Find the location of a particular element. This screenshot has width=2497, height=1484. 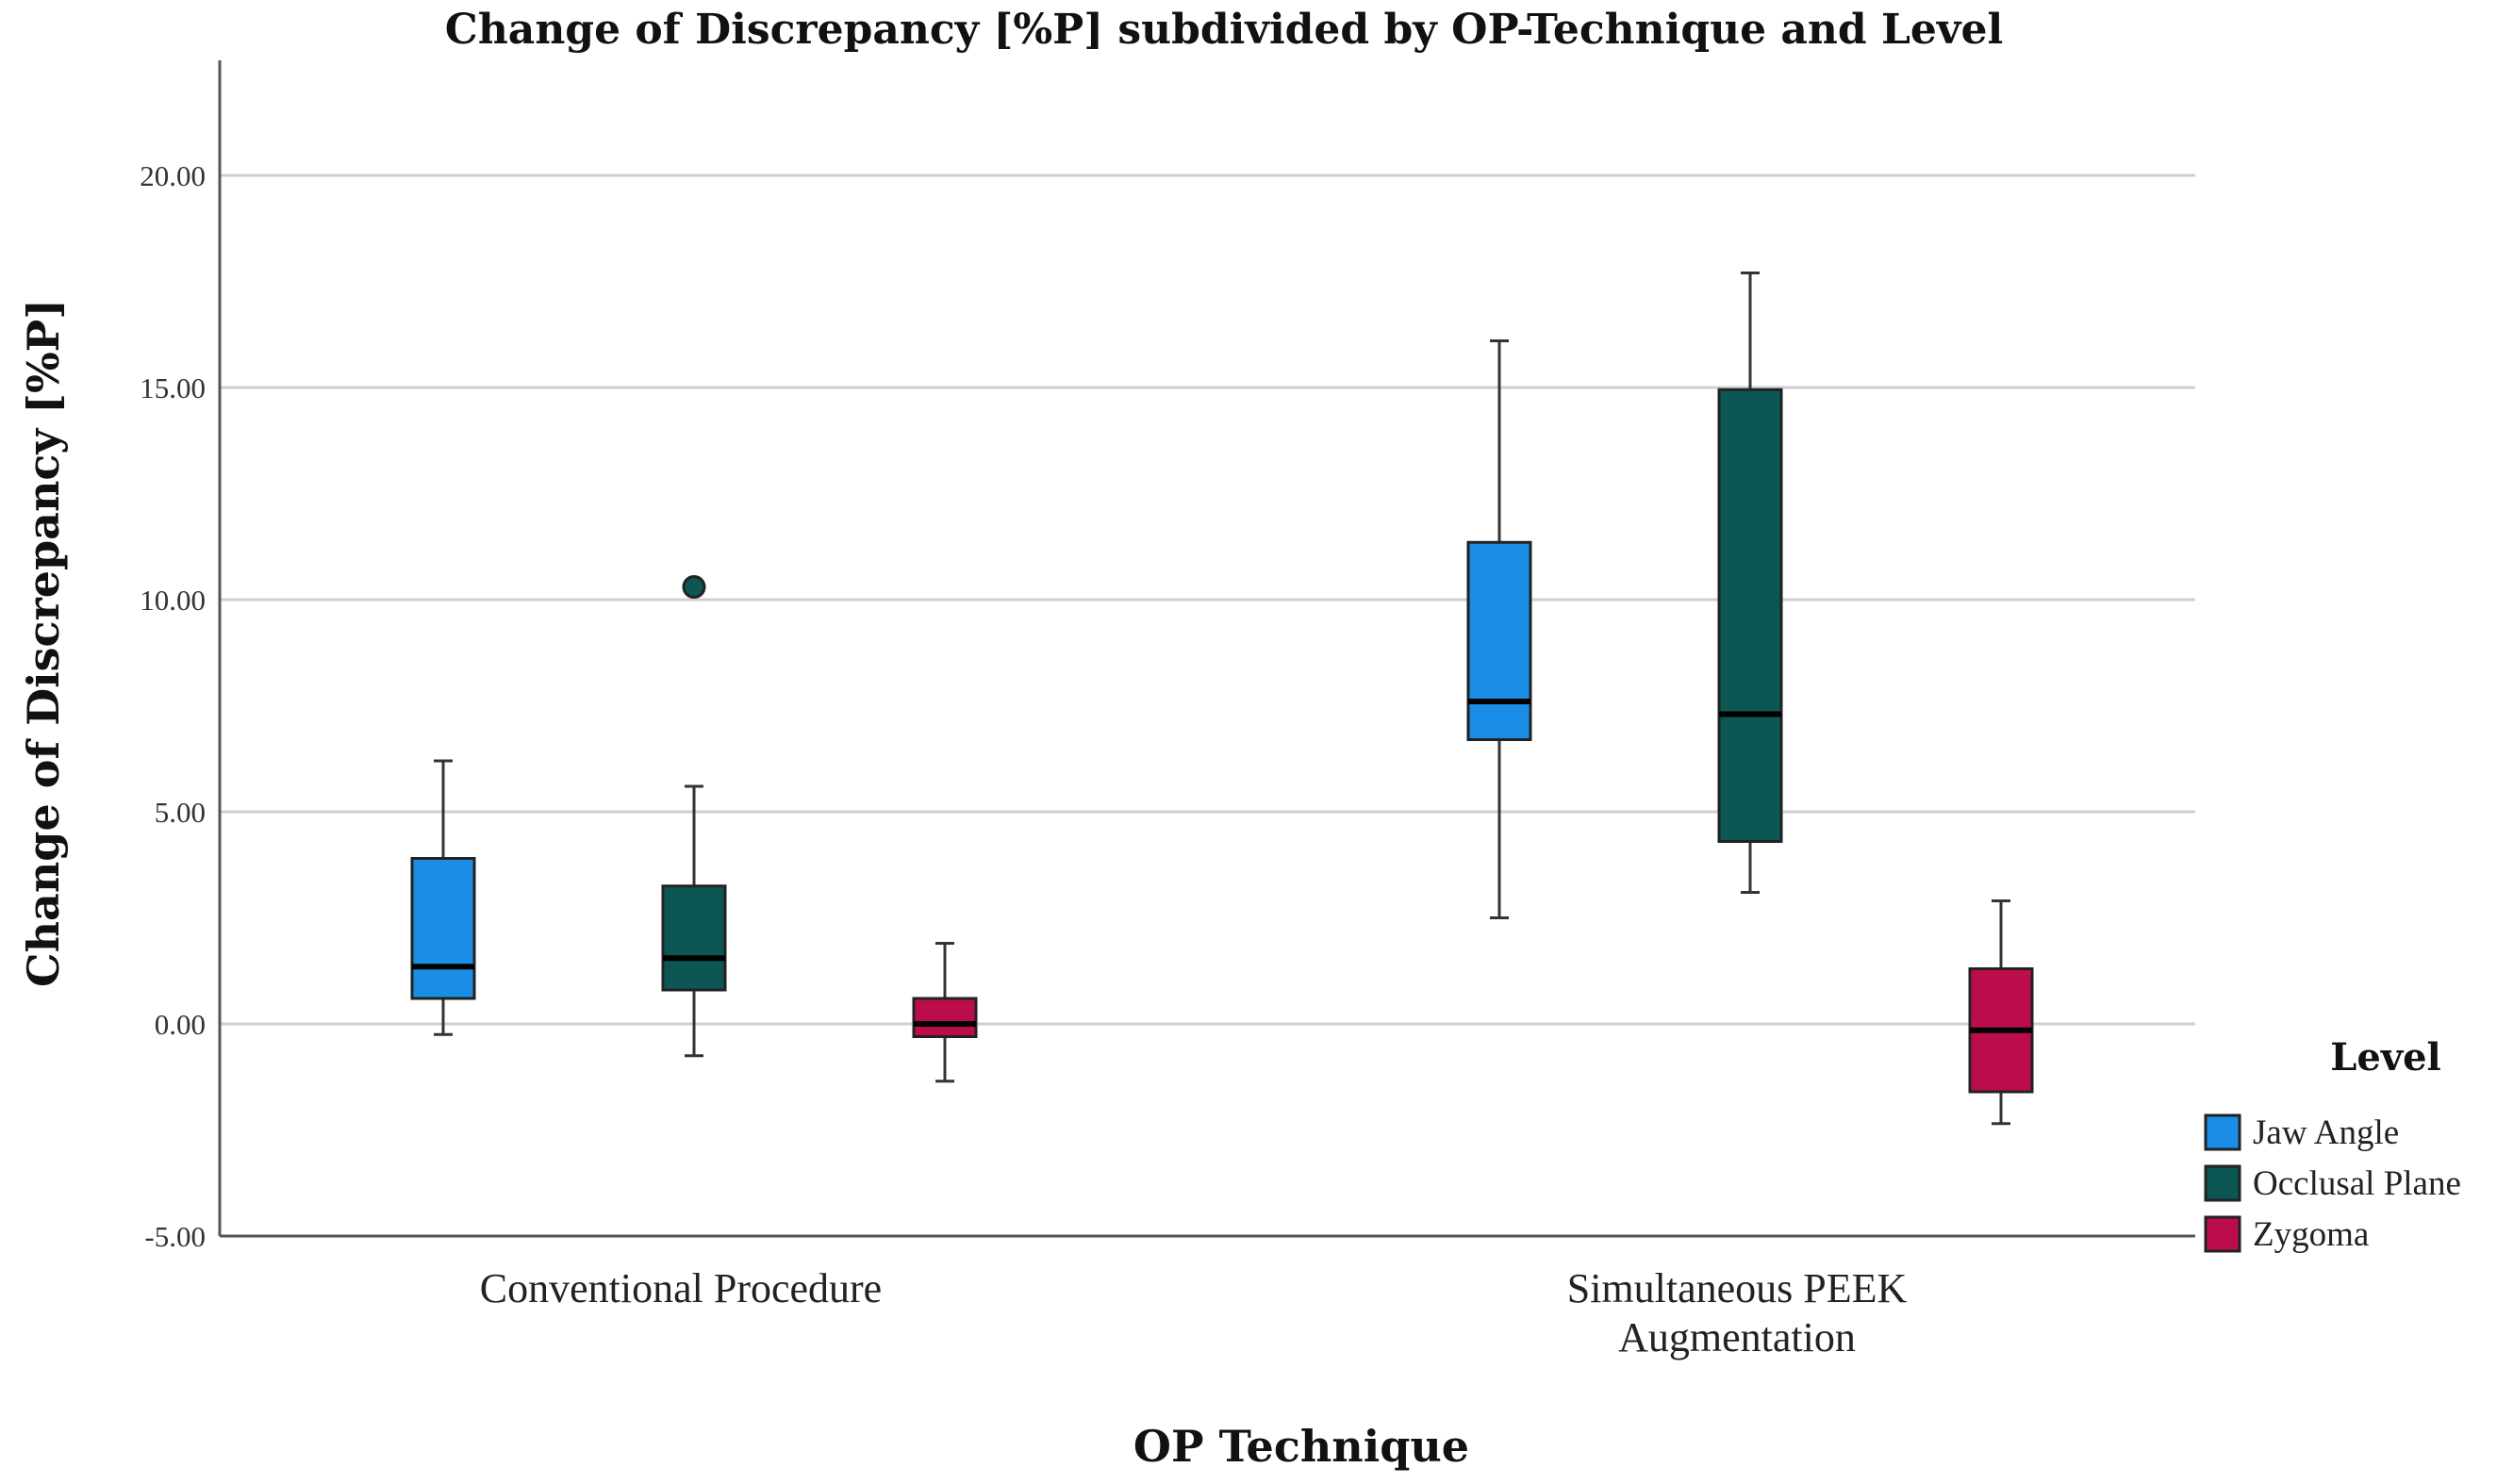

y-tick-labels: 20.00 15.00 10.00 5.00 0.00 -5.00 is located at coordinates (173, 706).